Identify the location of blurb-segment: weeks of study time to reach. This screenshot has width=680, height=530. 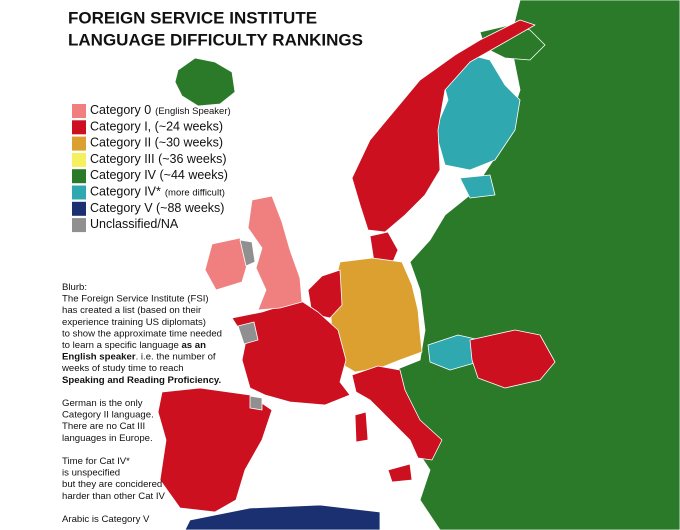
(122, 368).